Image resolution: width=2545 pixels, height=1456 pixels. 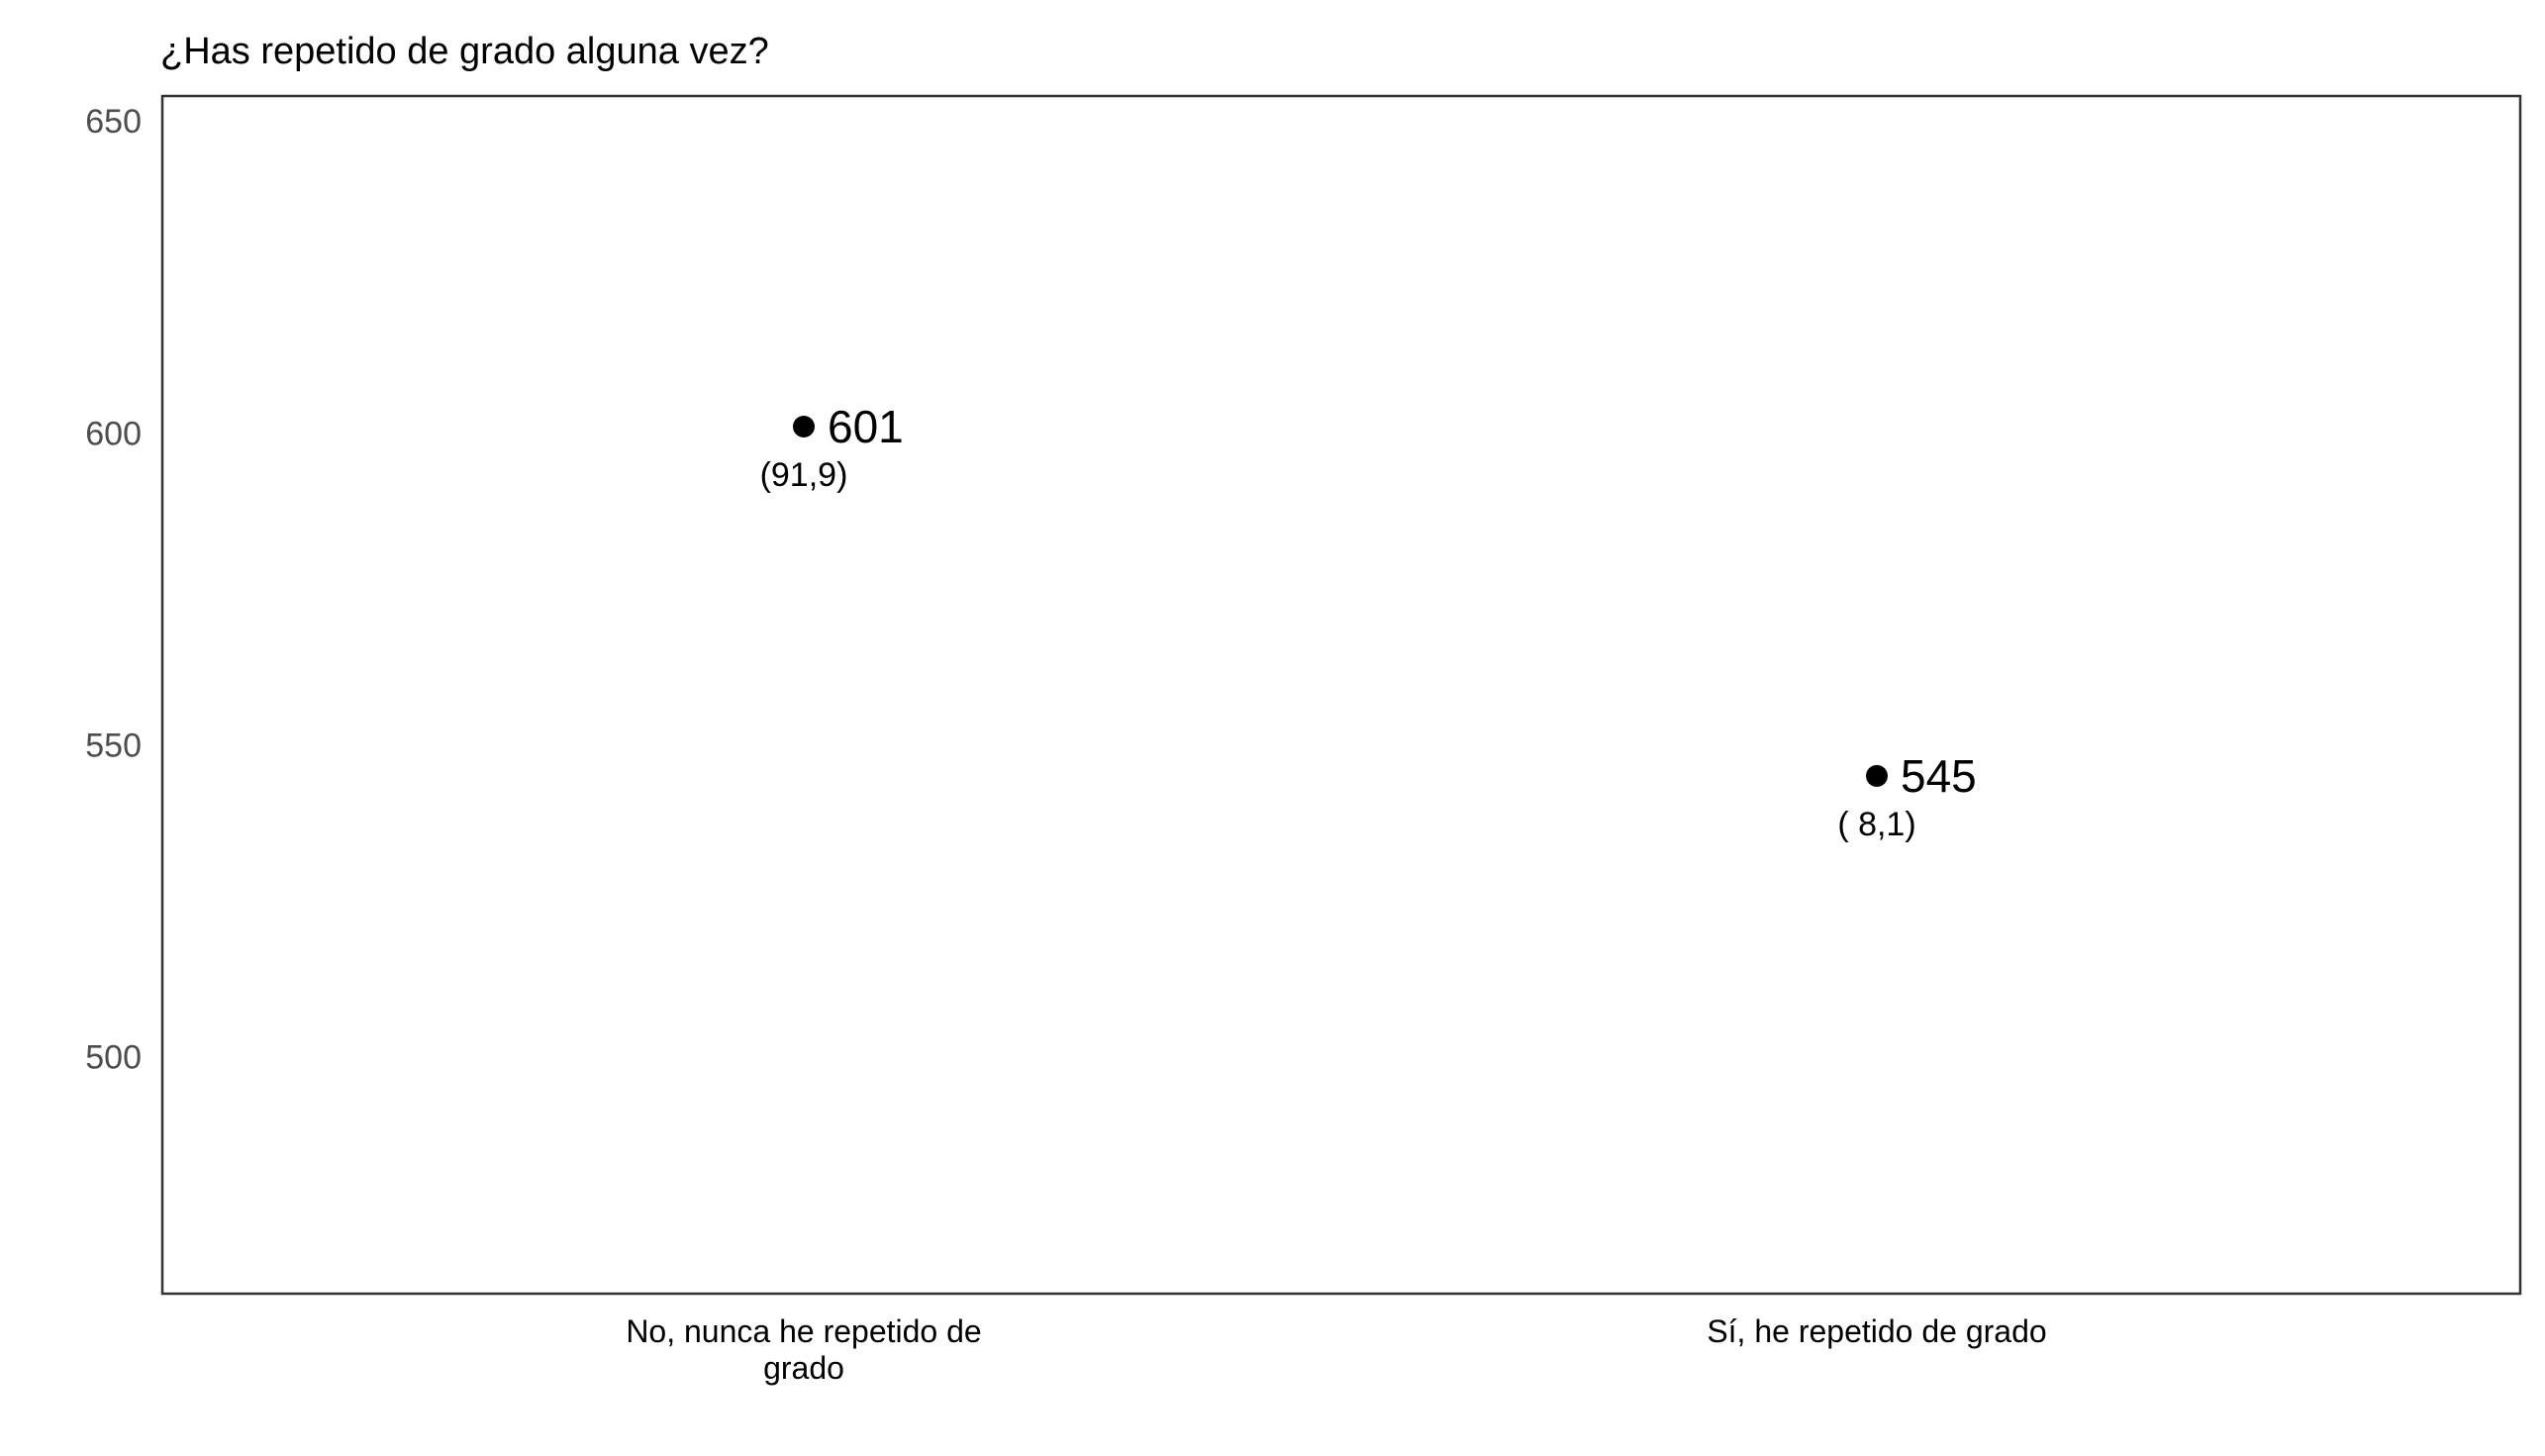 What do you see at coordinates (464, 51) in the screenshot?
I see `chart-title: ¿Has repetido de grado alguna vez?` at bounding box center [464, 51].